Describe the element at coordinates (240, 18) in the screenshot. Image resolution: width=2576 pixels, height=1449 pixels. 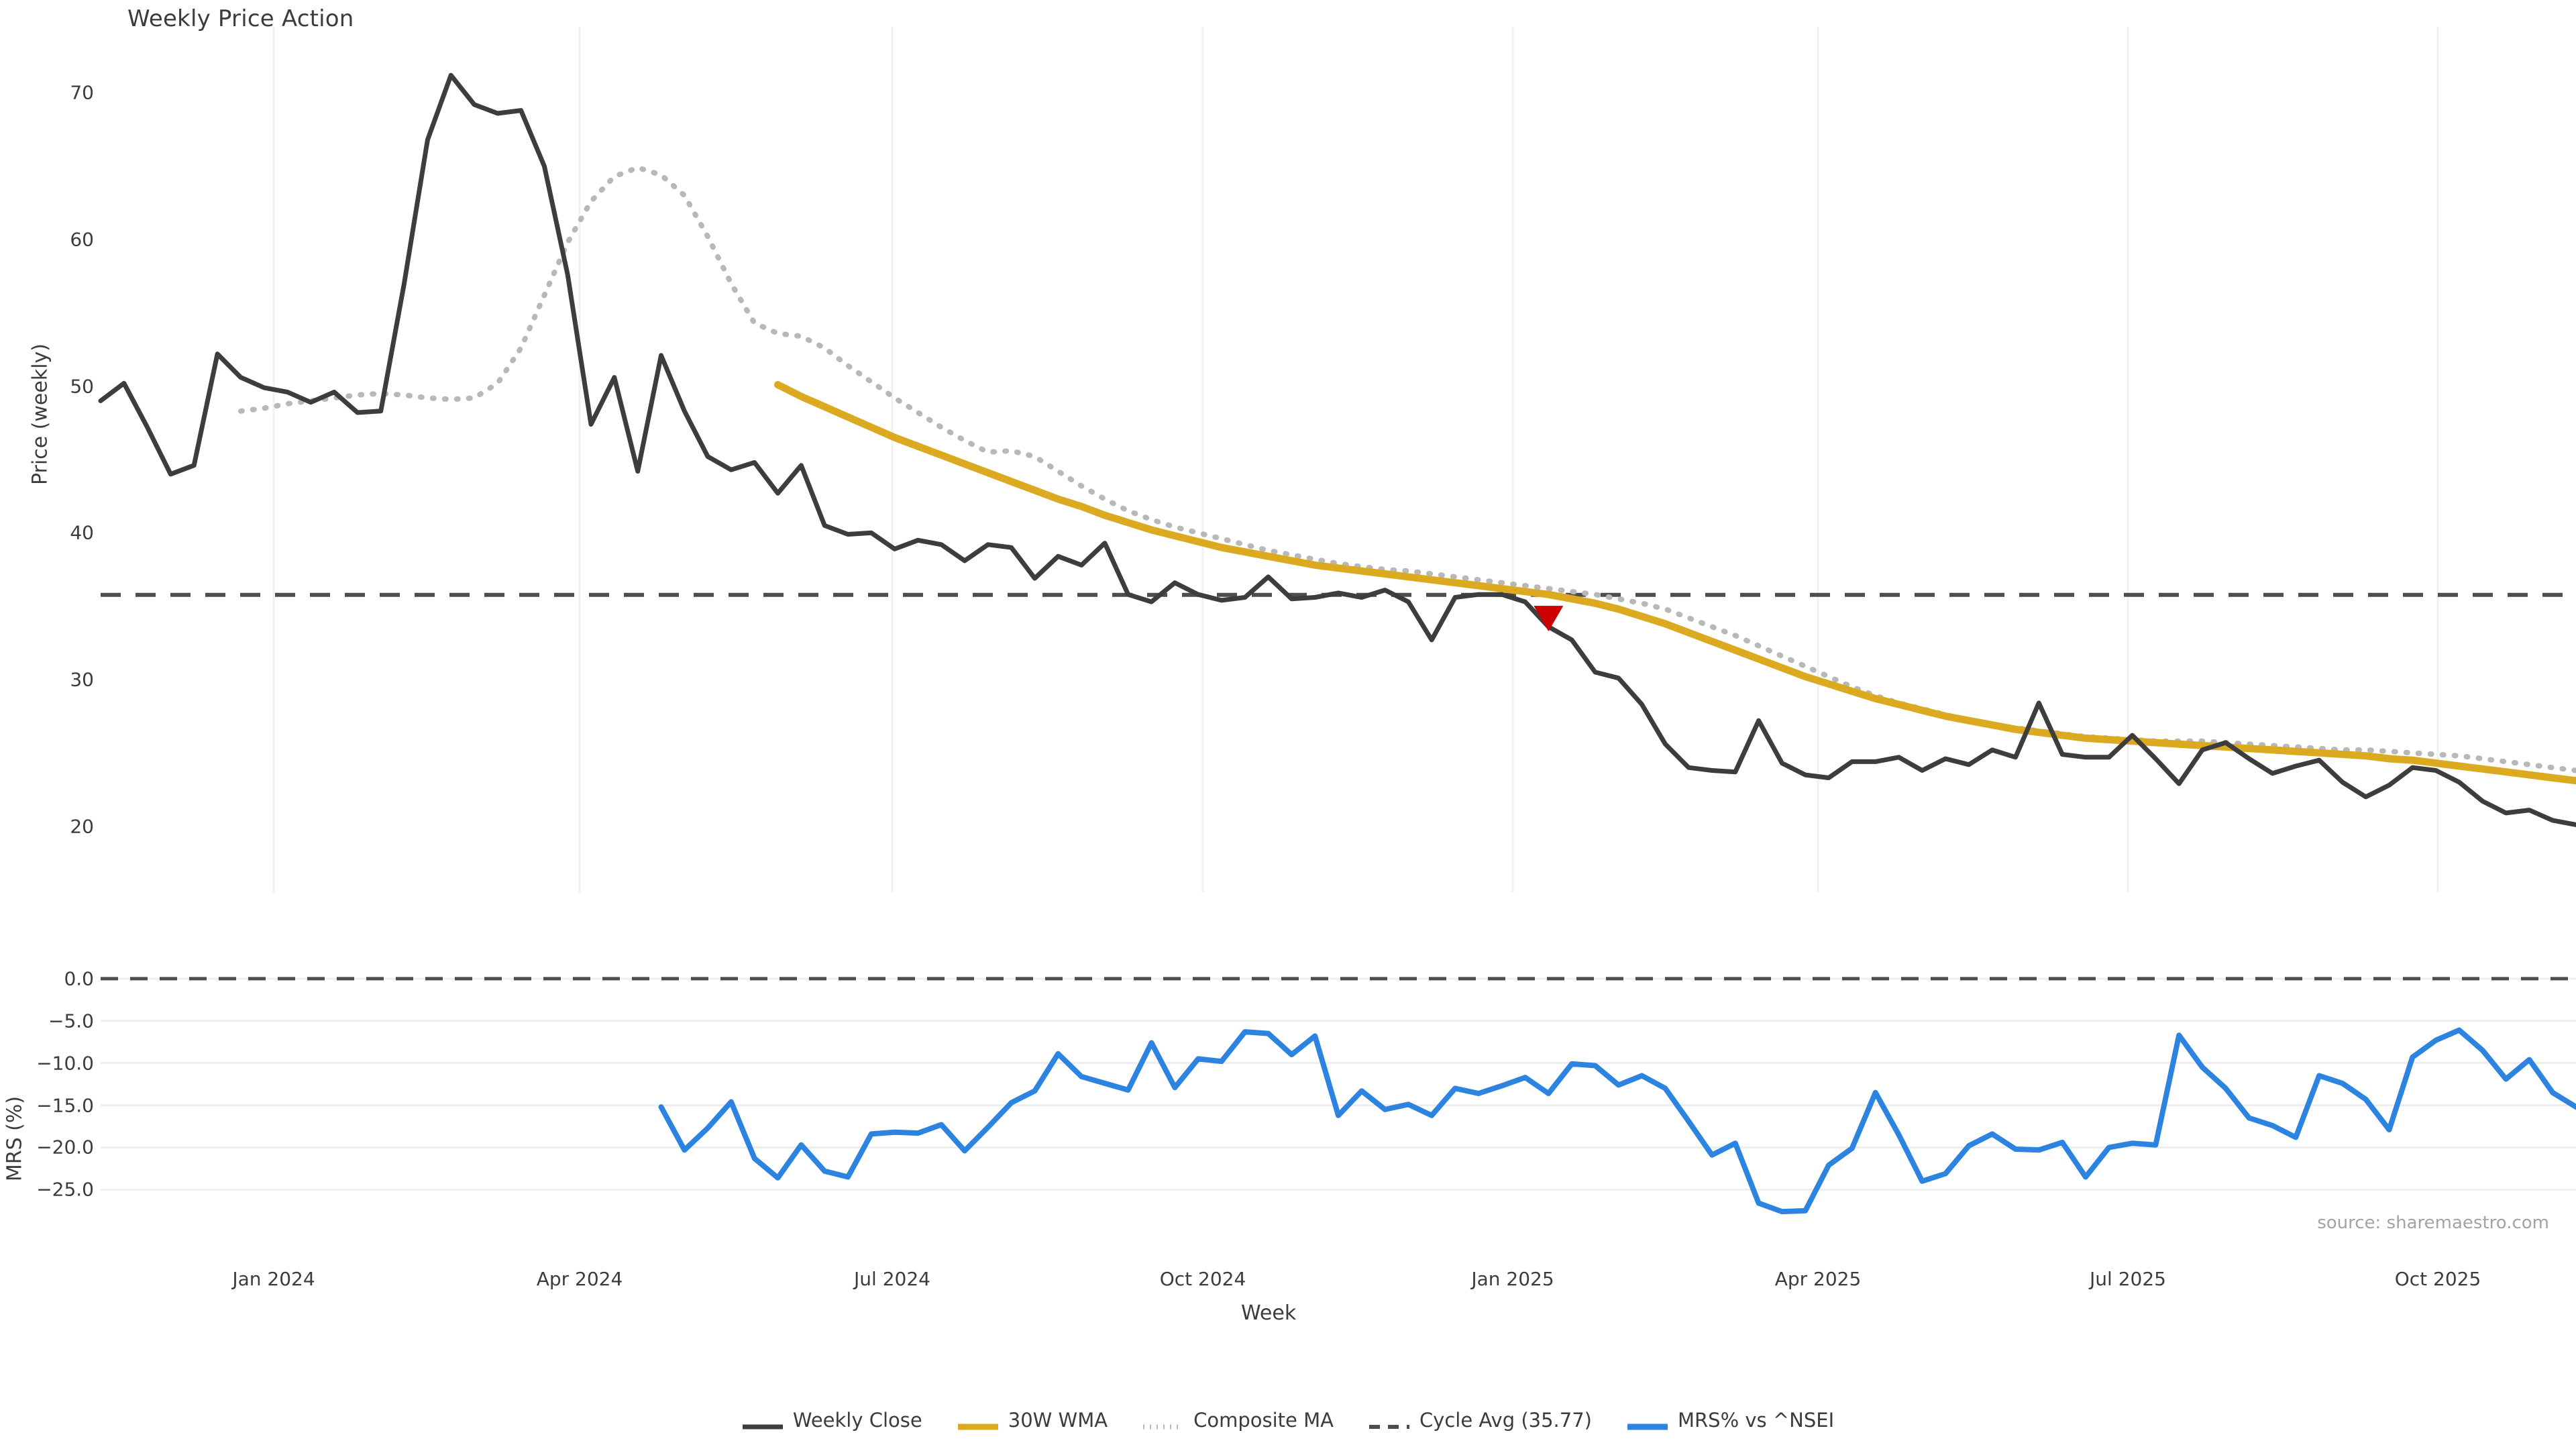
I see `chart-title: Weekly Price Action` at that location.